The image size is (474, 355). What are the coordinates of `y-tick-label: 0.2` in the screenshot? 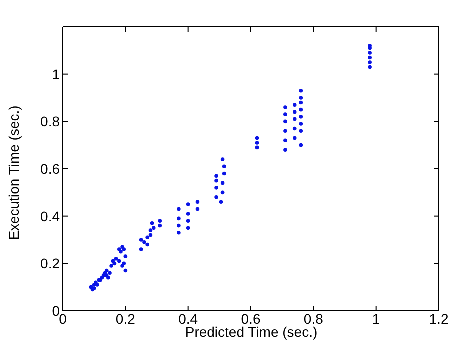 It's located at (50, 264).